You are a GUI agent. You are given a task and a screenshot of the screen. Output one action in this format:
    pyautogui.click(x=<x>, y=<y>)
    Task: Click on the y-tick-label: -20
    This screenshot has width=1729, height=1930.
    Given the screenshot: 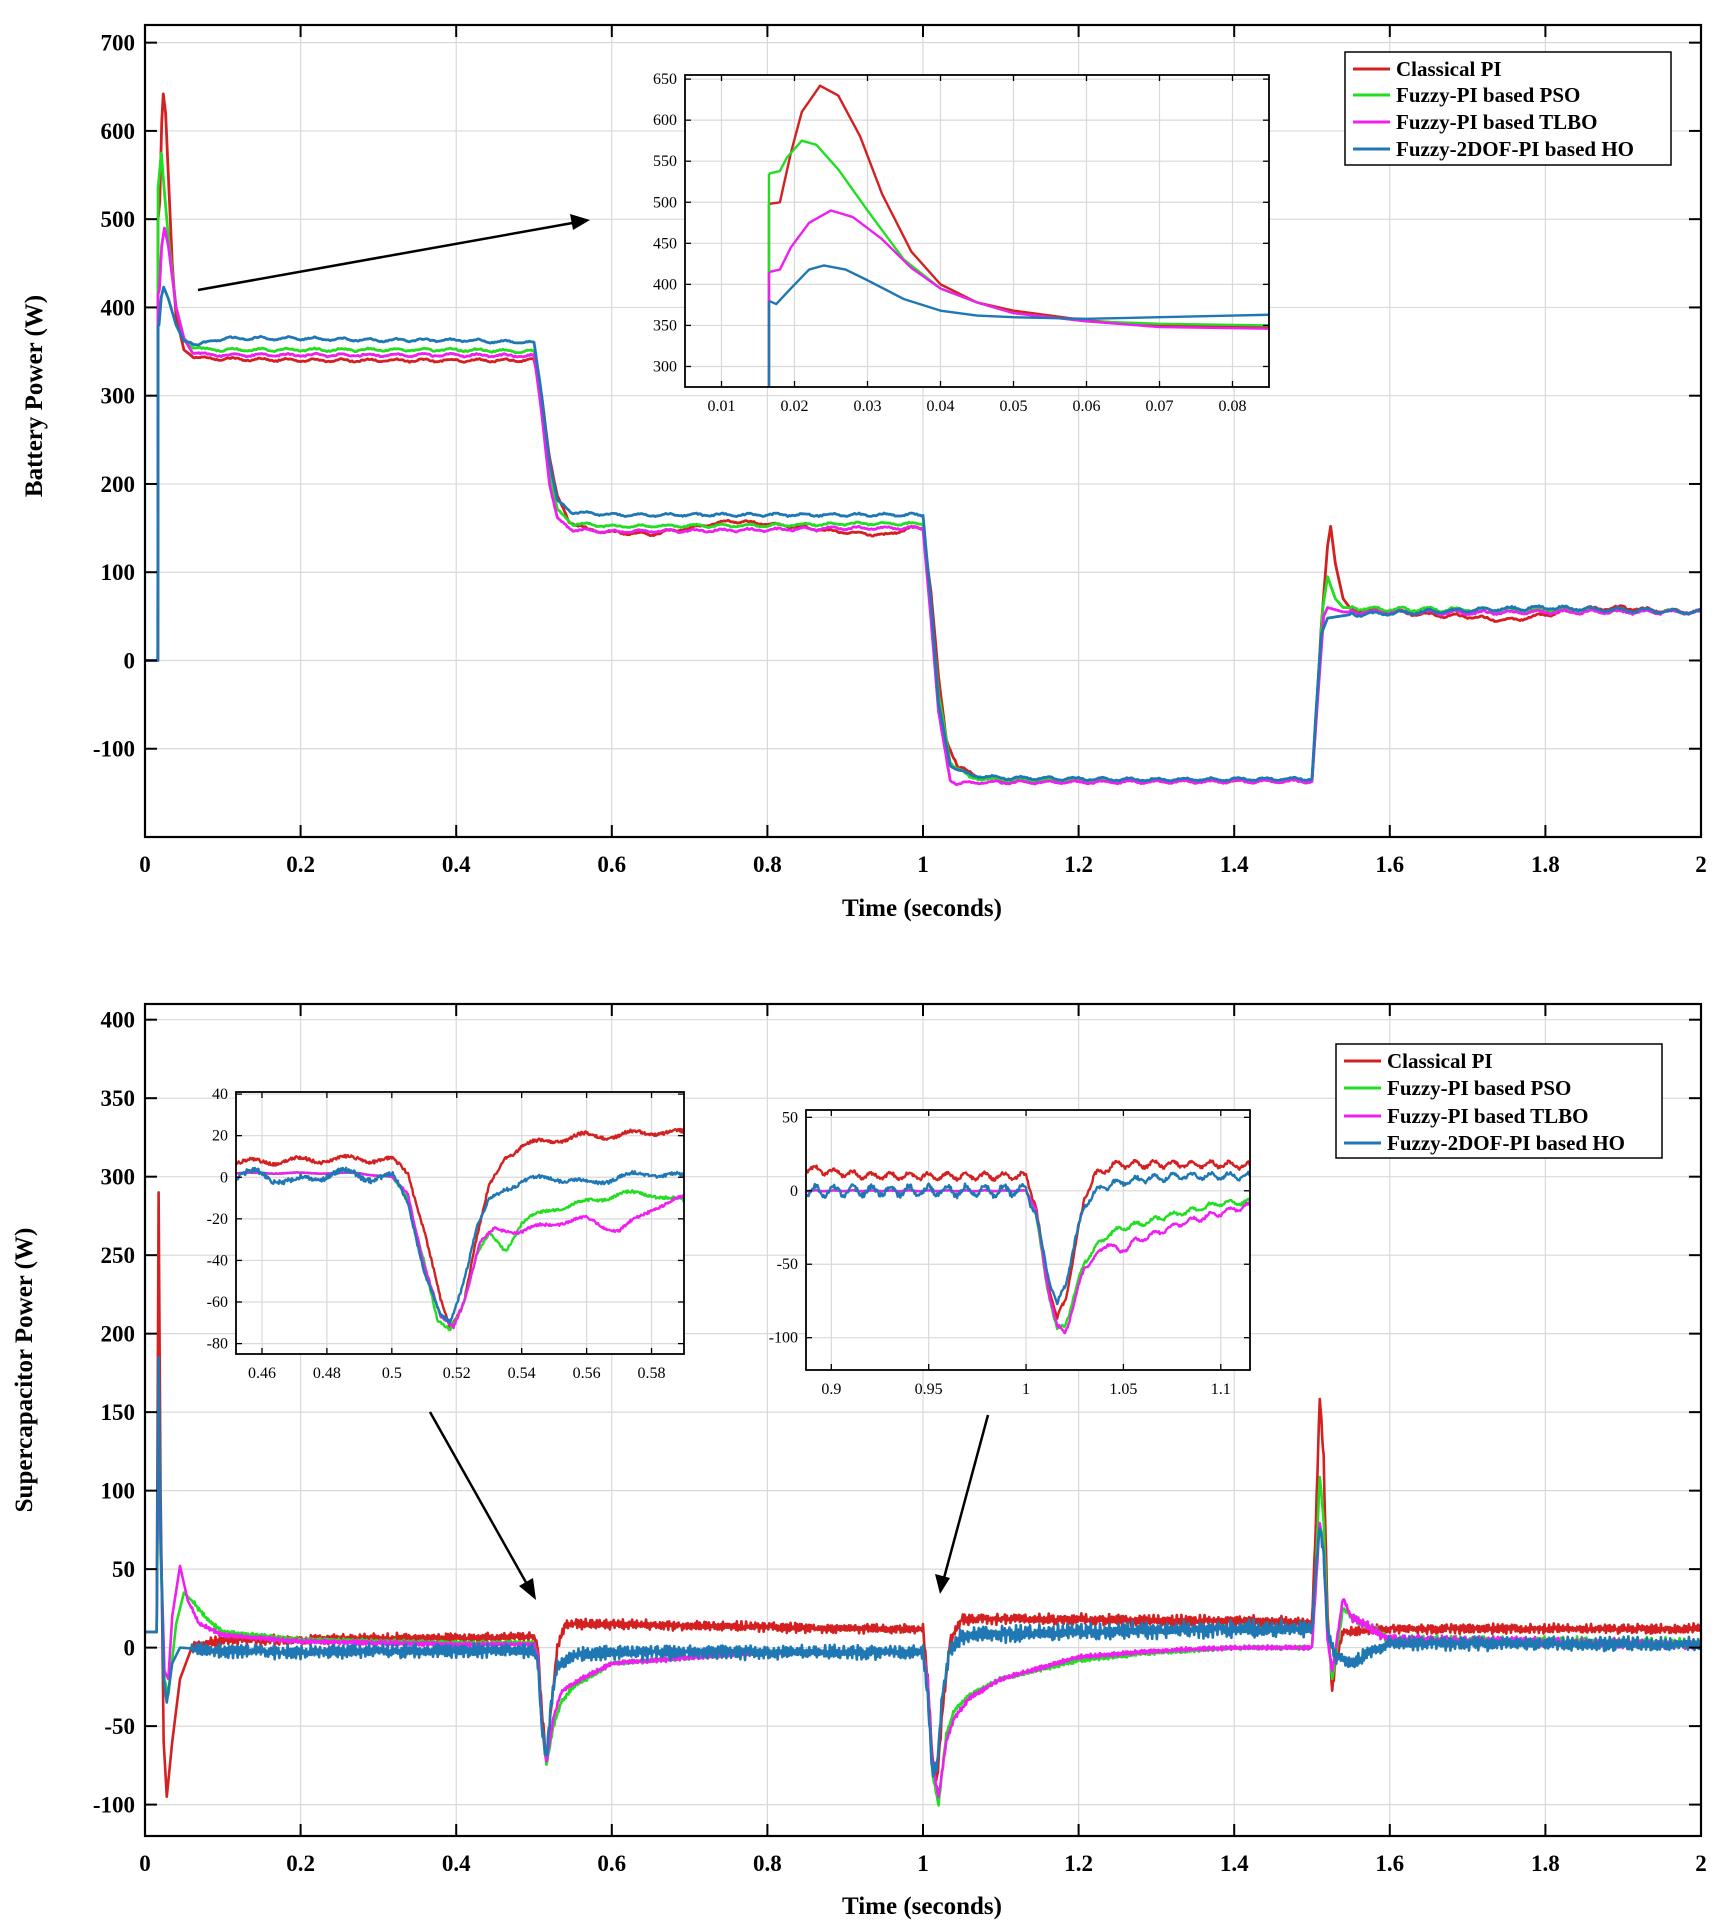 What is the action you would take?
    pyautogui.click(x=217, y=1219)
    